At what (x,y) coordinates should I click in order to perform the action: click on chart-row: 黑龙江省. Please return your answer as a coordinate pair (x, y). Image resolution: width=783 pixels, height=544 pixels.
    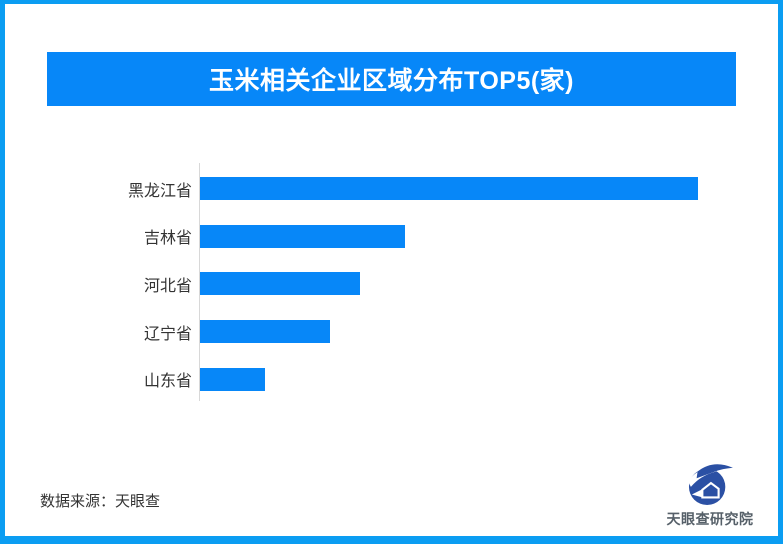
    Looking at the image, I should click on (391, 189).